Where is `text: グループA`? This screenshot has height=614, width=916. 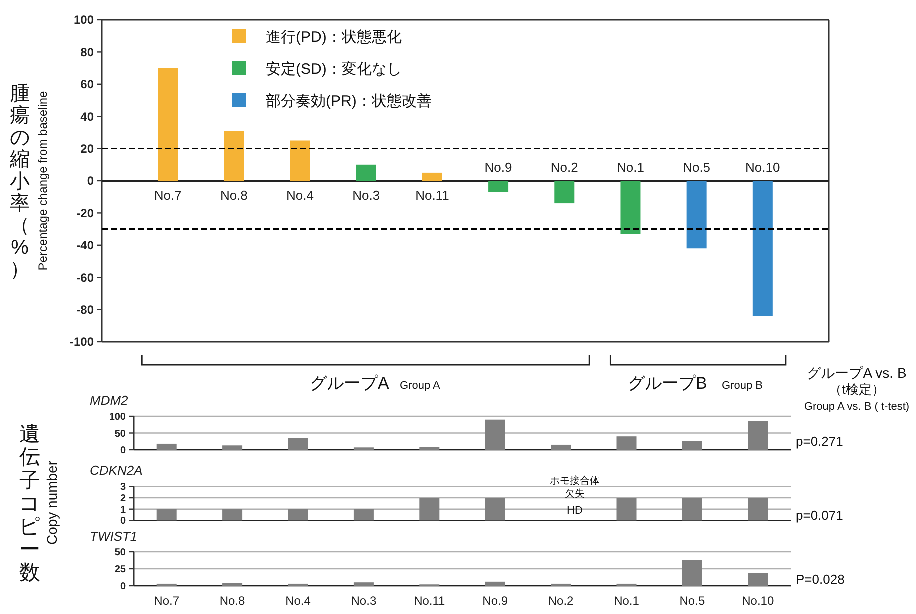
text: グループA is located at coordinates (350, 383).